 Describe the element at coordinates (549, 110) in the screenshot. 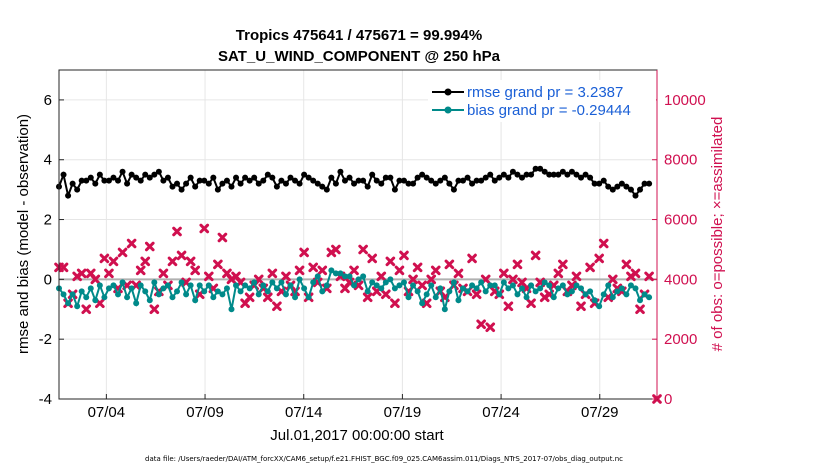

I see `legend-bias-label: bias grand pr = -0.29444` at that location.